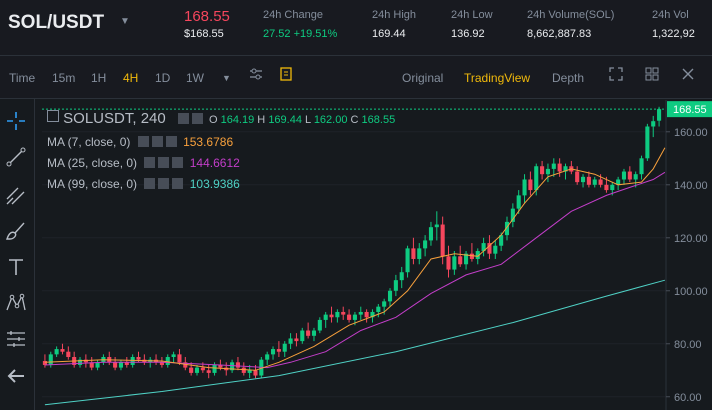 Image resolution: width=712 pixels, height=410 pixels. What do you see at coordinates (286, 74) in the screenshot?
I see `indicator-icon` at bounding box center [286, 74].